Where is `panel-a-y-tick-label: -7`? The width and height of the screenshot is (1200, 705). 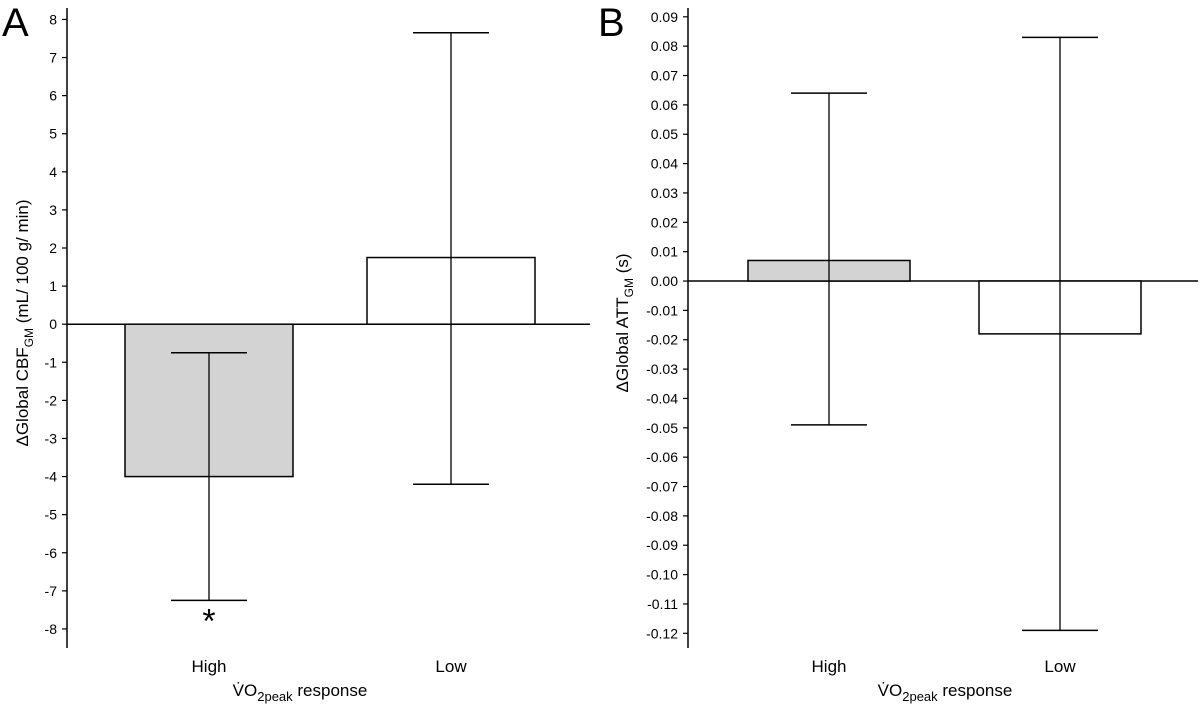
panel-a-y-tick-label: -7 is located at coordinates (51, 591).